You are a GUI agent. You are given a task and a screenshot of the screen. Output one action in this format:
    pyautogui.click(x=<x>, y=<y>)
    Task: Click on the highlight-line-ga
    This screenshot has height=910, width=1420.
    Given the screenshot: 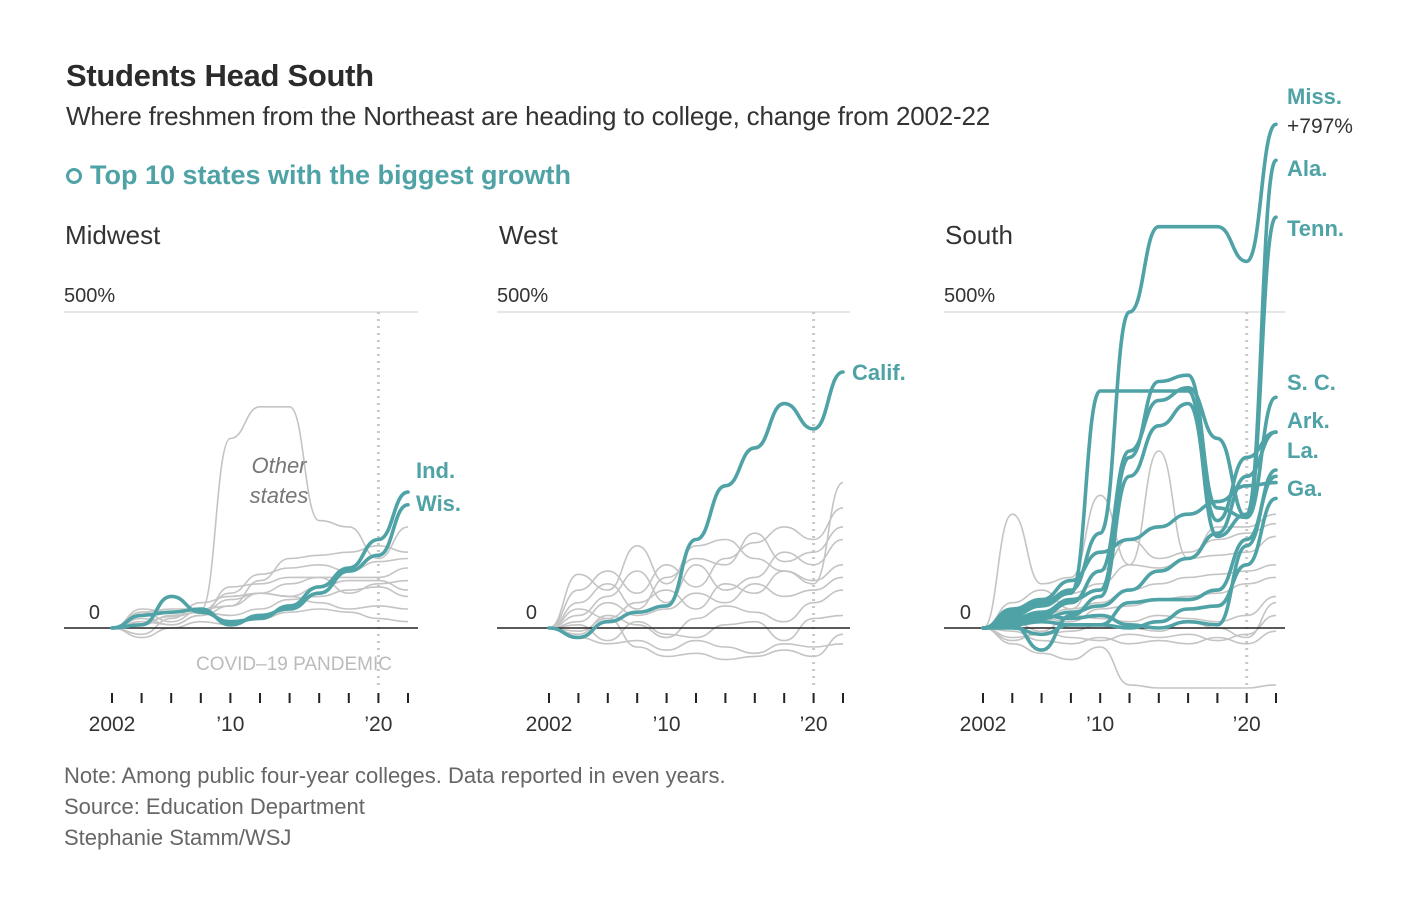 What is the action you would take?
    pyautogui.click(x=1129, y=555)
    